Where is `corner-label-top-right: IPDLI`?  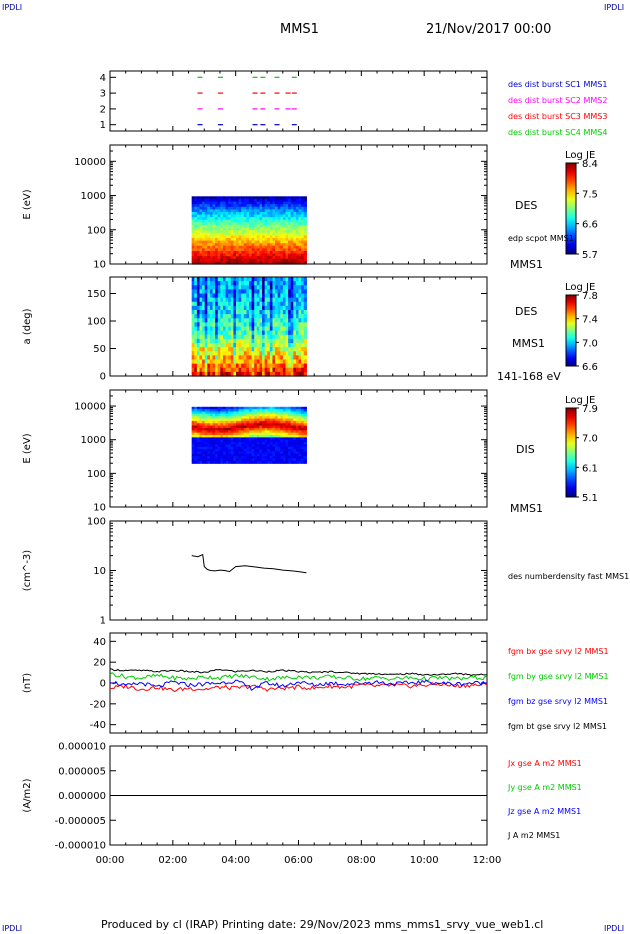 corner-label-top-right: IPDLI is located at coordinates (614, 7).